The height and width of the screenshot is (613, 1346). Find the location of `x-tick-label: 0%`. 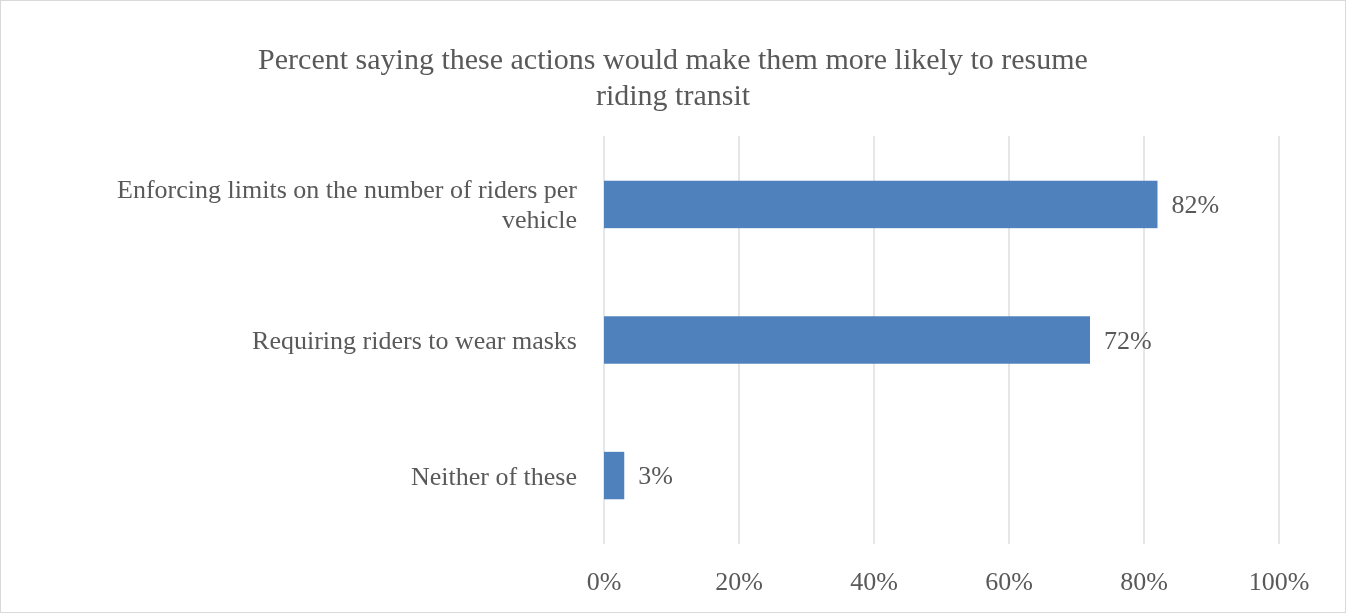

x-tick-label: 0% is located at coordinates (604, 581).